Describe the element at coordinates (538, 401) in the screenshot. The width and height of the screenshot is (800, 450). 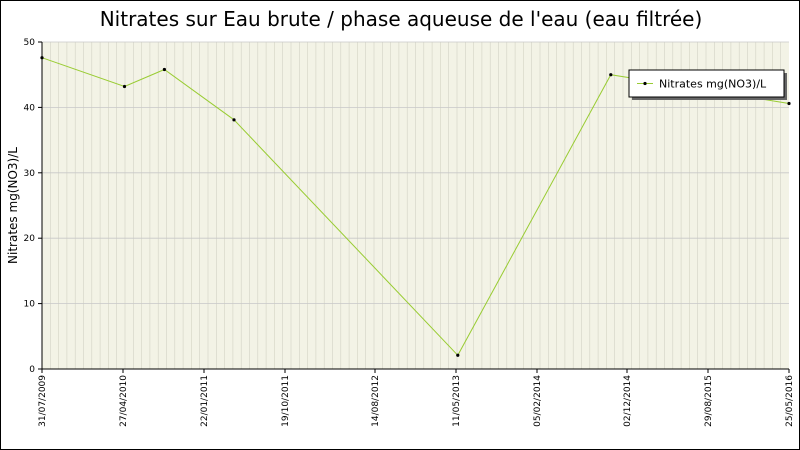
I see `x-tick-label: 05/02/2014` at that location.